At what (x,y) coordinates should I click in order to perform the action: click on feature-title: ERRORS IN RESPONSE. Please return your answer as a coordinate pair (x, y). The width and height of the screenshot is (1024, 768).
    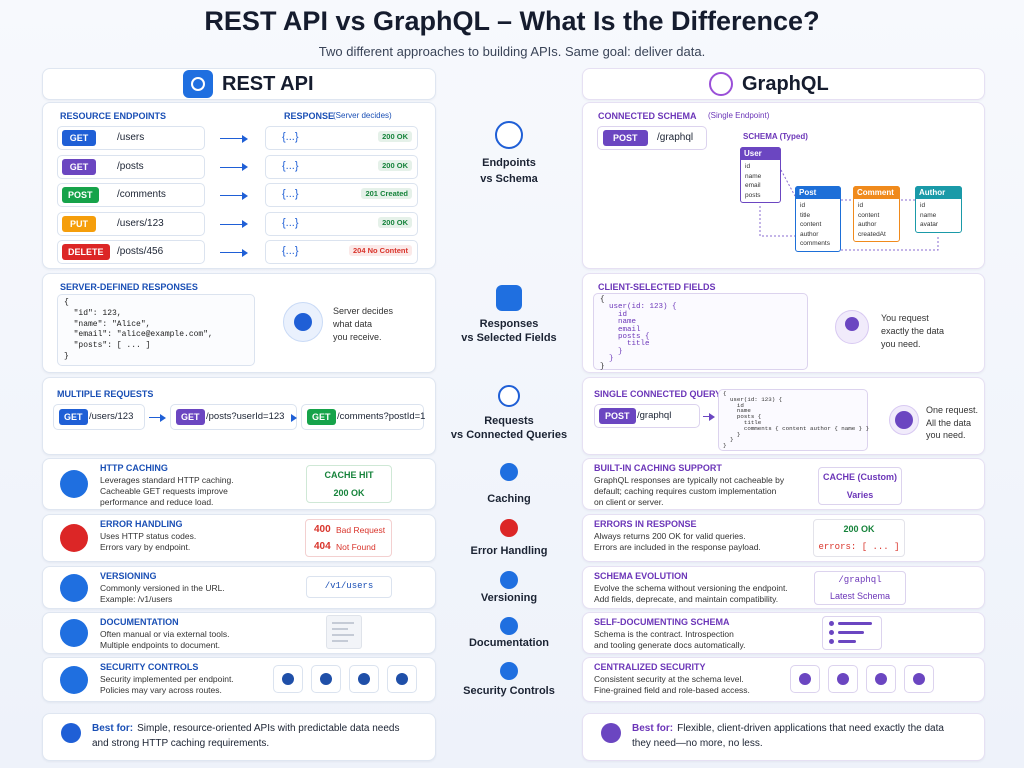
    Looking at the image, I should click on (645, 524).